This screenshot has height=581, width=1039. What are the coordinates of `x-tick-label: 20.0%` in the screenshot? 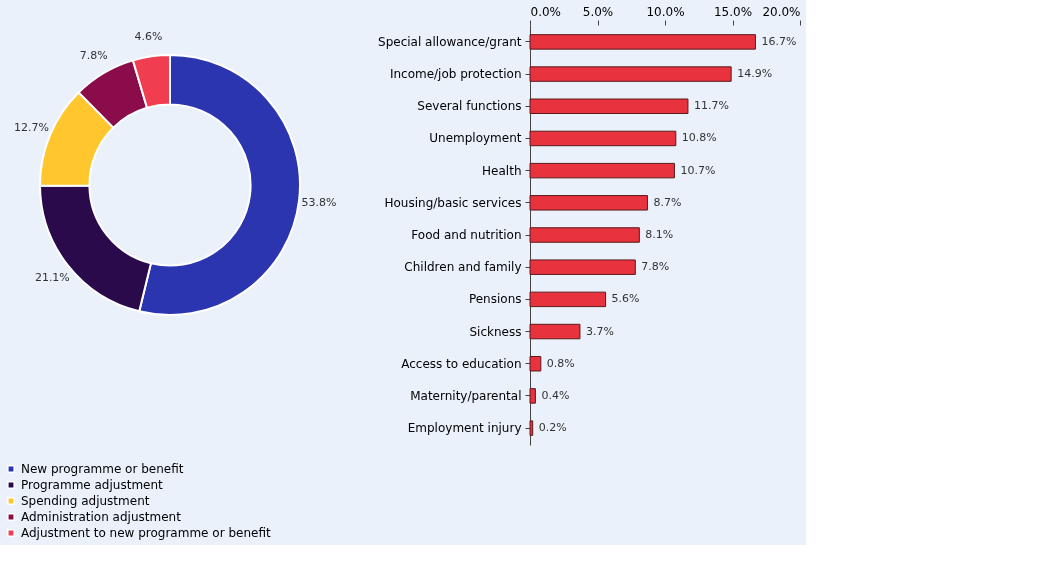 It's located at (781, 11).